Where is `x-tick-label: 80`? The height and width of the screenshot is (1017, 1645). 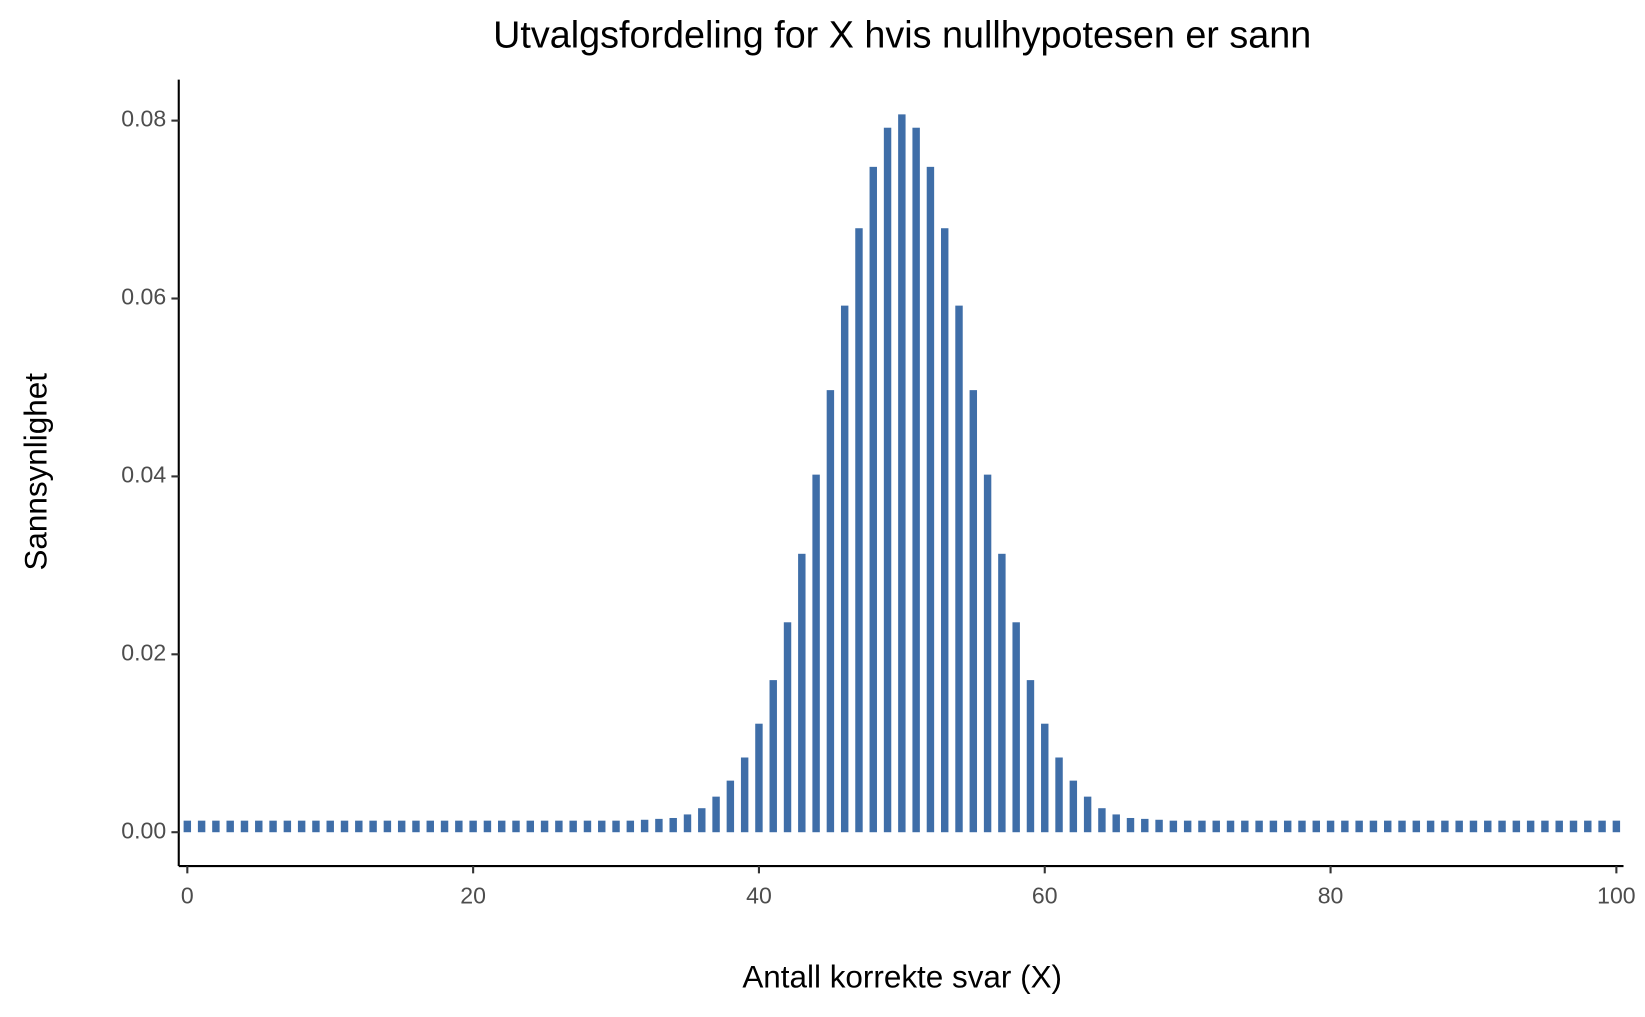 x-tick-label: 80 is located at coordinates (1331, 896).